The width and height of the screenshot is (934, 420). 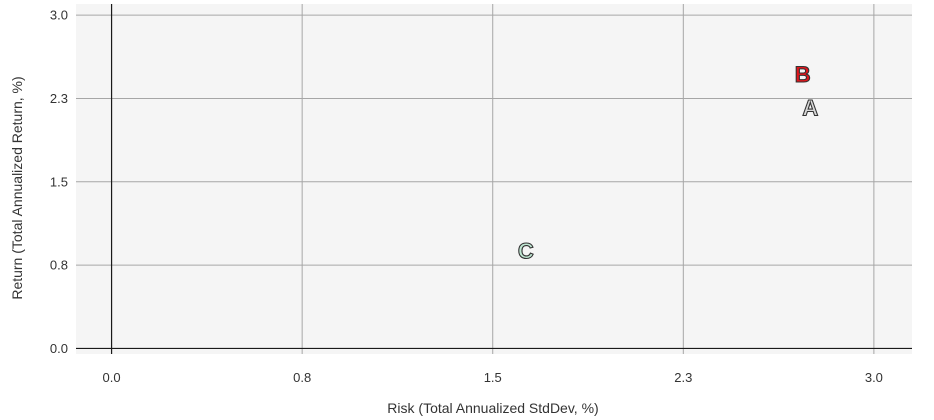 What do you see at coordinates (803, 74) in the screenshot?
I see `point-marker-b: B` at bounding box center [803, 74].